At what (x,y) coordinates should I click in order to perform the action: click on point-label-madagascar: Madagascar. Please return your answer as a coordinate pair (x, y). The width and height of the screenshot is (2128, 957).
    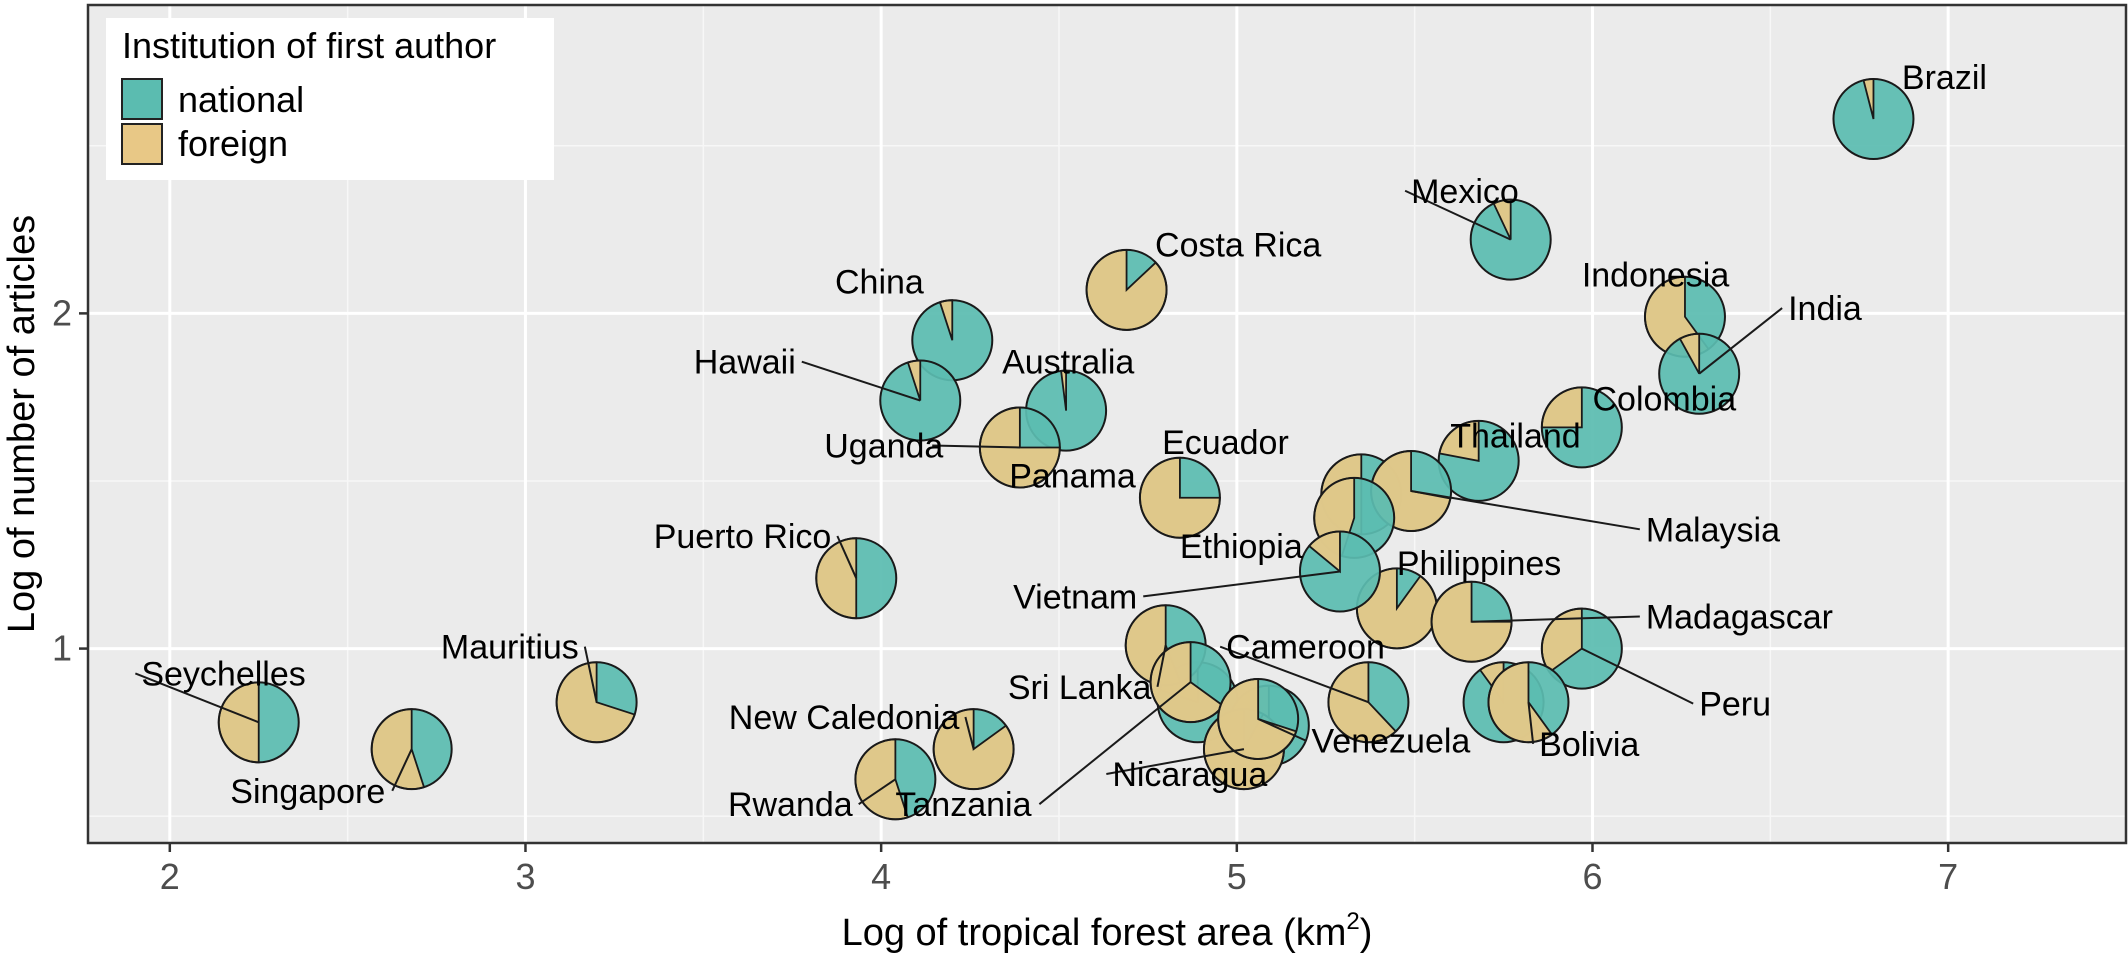
    Looking at the image, I should click on (1739, 617).